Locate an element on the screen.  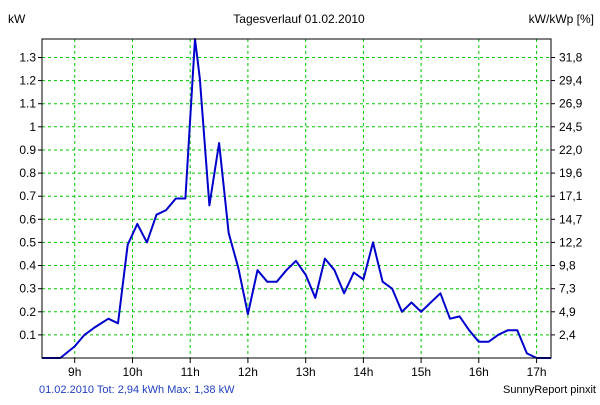
y-tick-label-right: 26,9 is located at coordinates (571, 104).